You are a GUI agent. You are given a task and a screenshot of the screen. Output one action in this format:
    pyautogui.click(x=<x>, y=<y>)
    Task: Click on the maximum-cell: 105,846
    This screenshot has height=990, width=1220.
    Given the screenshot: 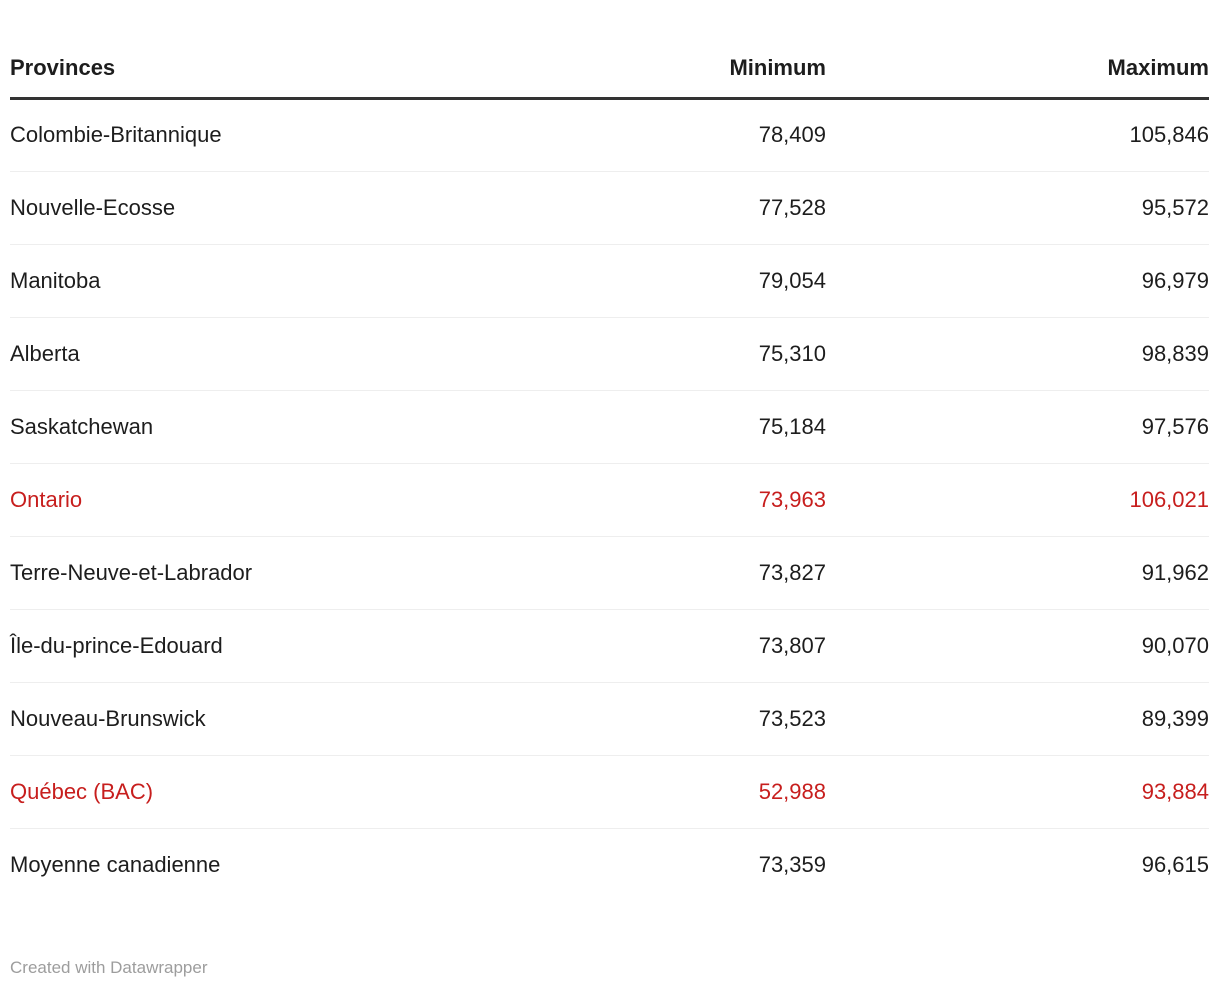 What is the action you would take?
    pyautogui.click(x=1169, y=134)
    